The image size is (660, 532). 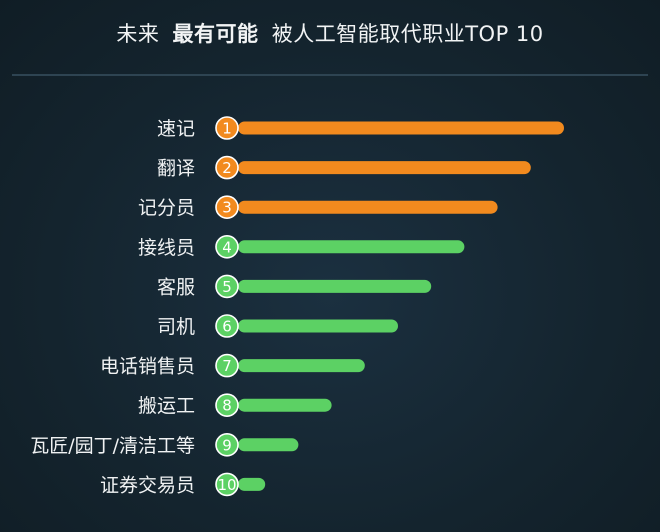 What do you see at coordinates (147, 485) in the screenshot?
I see `category-label: 证券交易员` at bounding box center [147, 485].